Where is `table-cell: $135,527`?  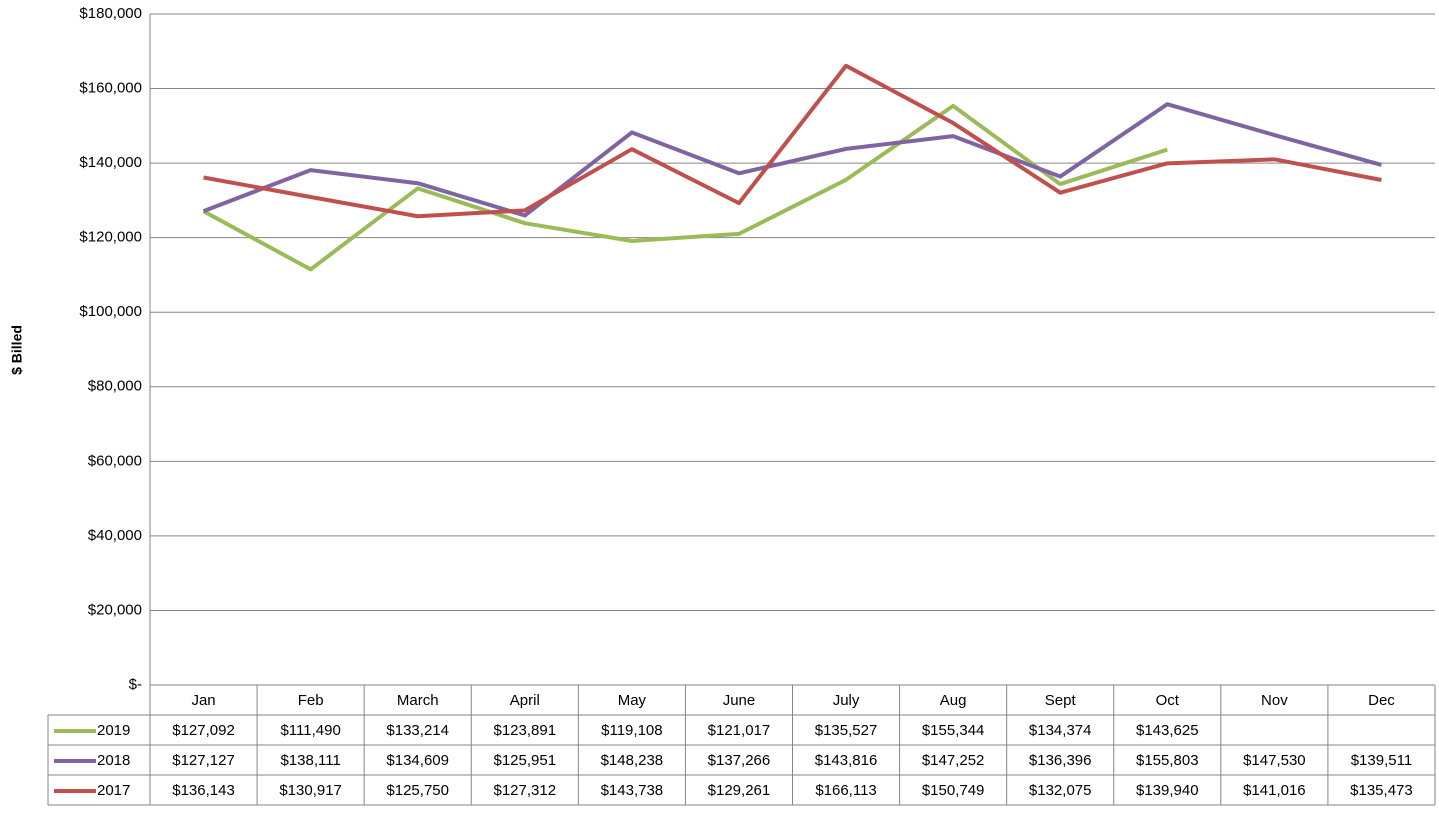 table-cell: $135,527 is located at coordinates (846, 730).